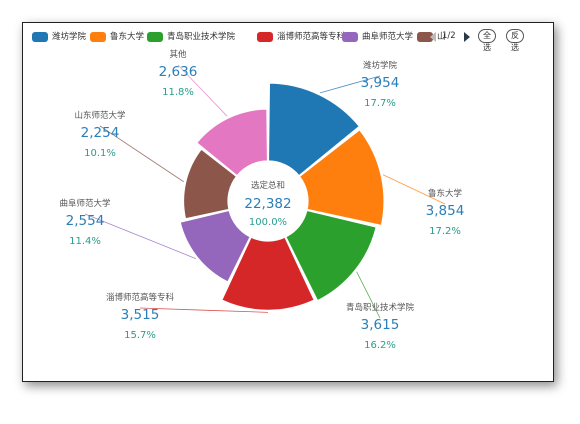 The height and width of the screenshot is (424, 580). I want to click on slice-value-label: 3,615, so click(380, 325).